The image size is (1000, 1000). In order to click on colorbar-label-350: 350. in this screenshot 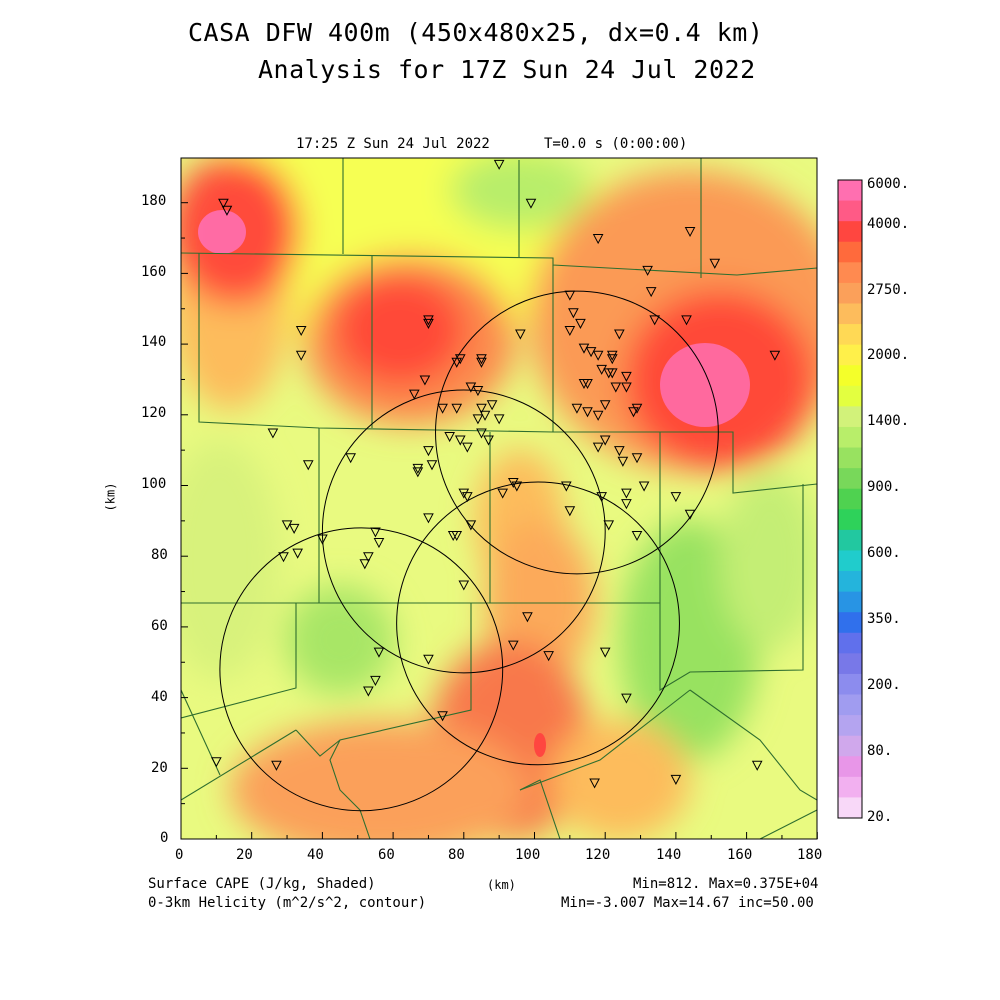, I will do `click(884, 619)`.